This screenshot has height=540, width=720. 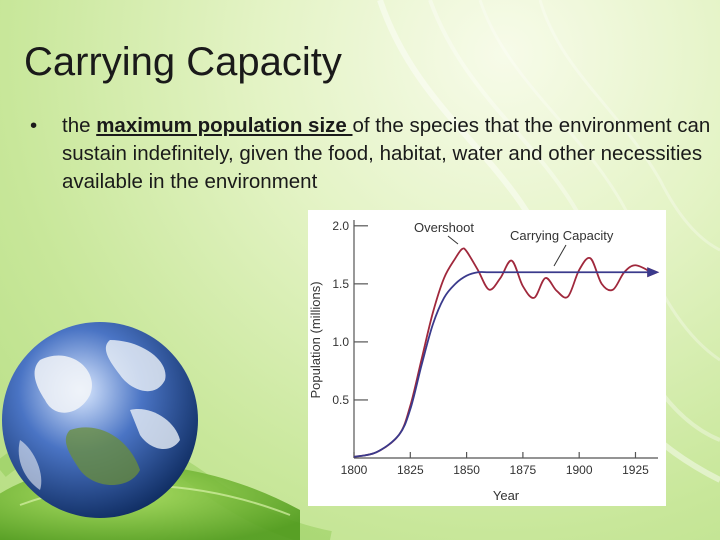 What do you see at coordinates (635, 470) in the screenshot?
I see `x-tick-label: 1925` at bounding box center [635, 470].